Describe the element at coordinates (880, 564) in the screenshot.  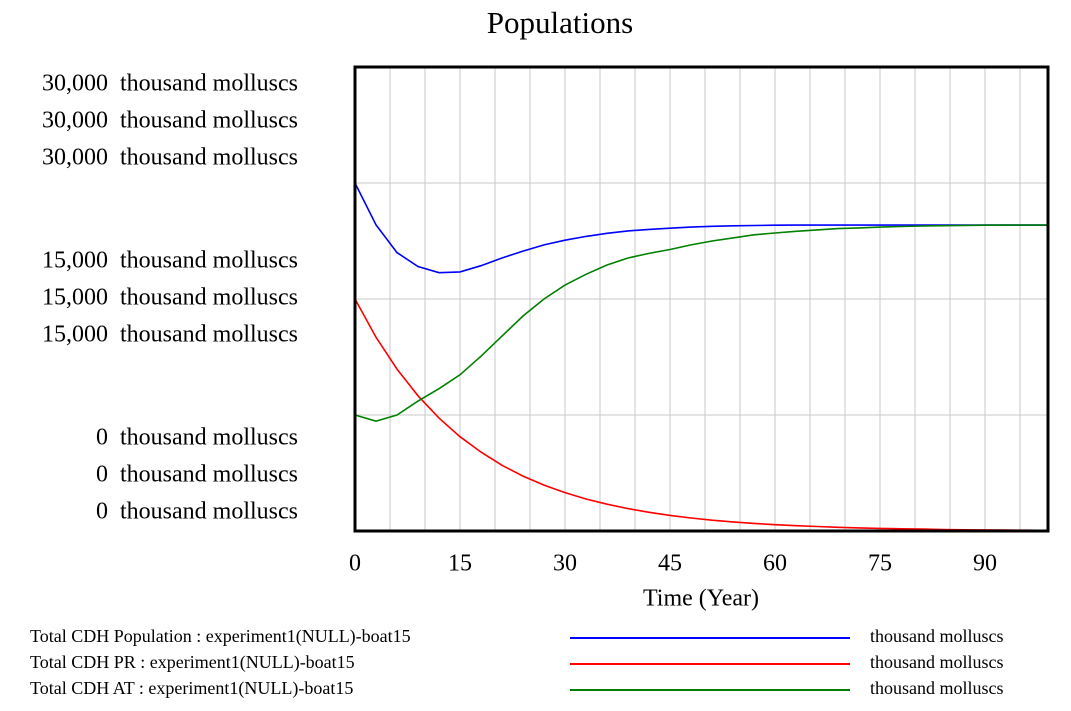
I see `x-tick-label: 75` at that location.